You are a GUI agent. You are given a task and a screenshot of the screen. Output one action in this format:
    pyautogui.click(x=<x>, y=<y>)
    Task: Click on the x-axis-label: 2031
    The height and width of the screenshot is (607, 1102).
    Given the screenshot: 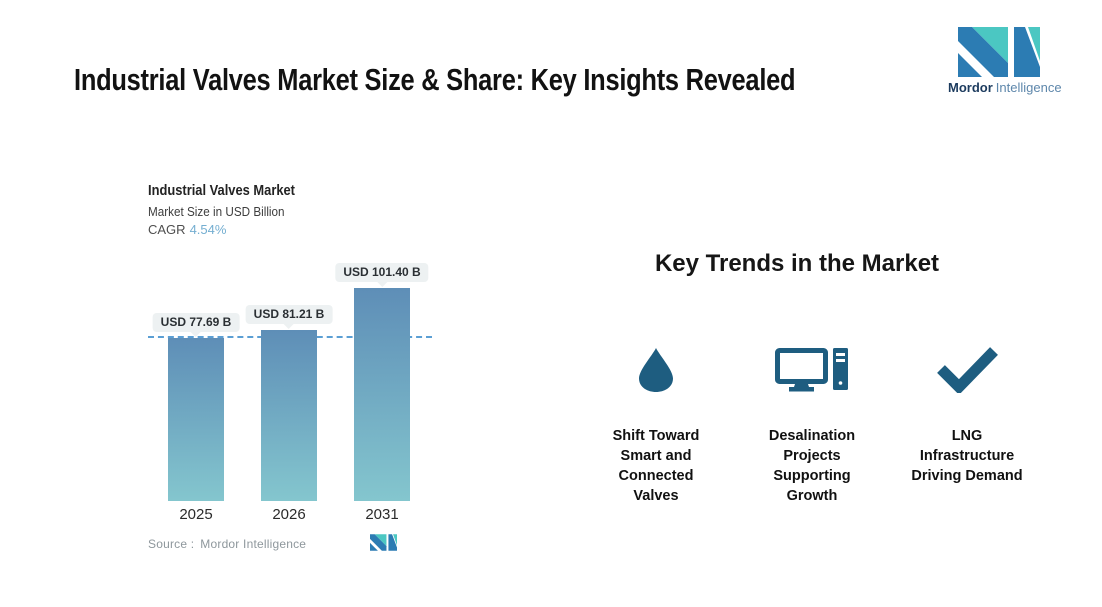 What is the action you would take?
    pyautogui.click(x=382, y=514)
    